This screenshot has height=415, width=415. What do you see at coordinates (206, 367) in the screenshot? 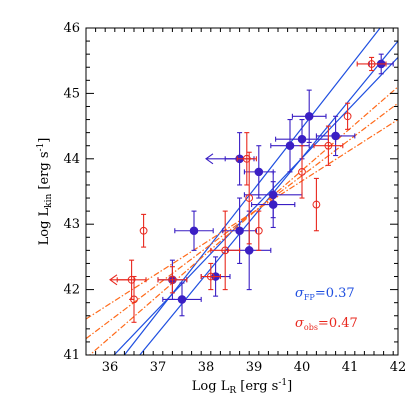
I see `x-tick-label: 38` at bounding box center [206, 367].